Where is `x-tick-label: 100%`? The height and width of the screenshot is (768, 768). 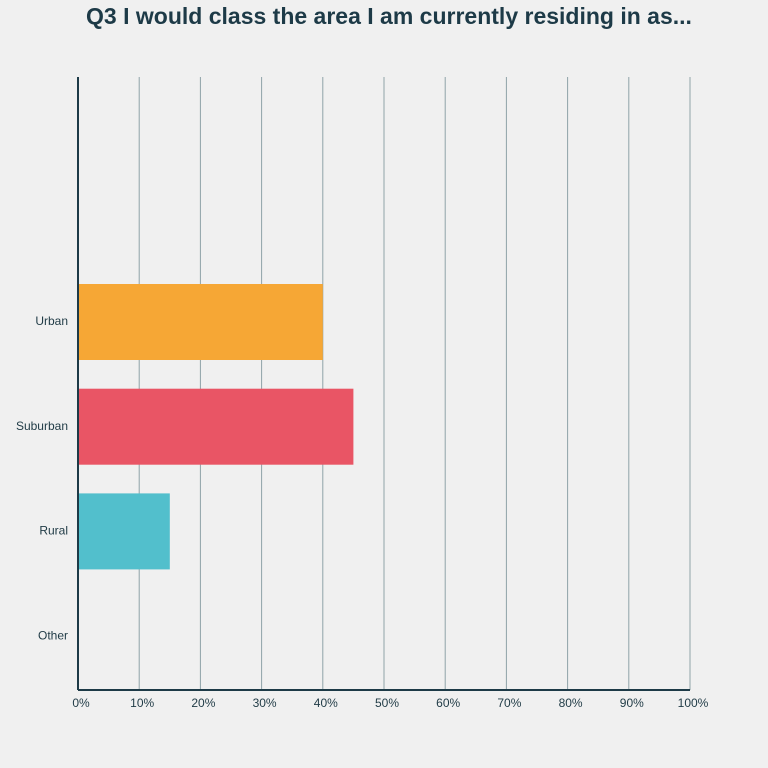
x-tick-label: 100% is located at coordinates (693, 703).